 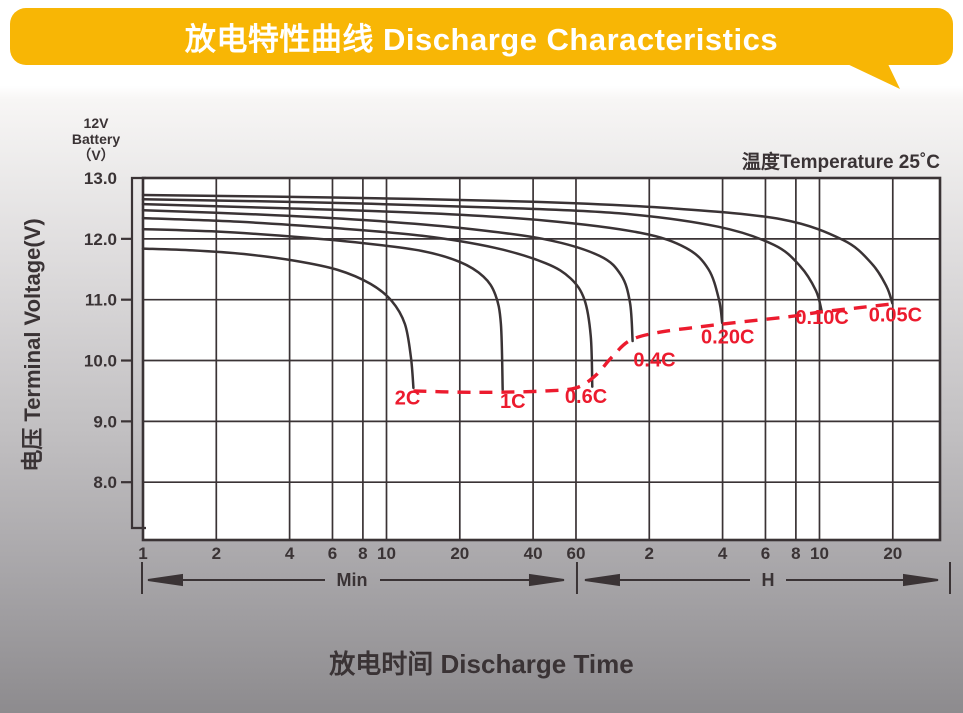 I want to click on curve-0.4C, so click(x=387, y=275).